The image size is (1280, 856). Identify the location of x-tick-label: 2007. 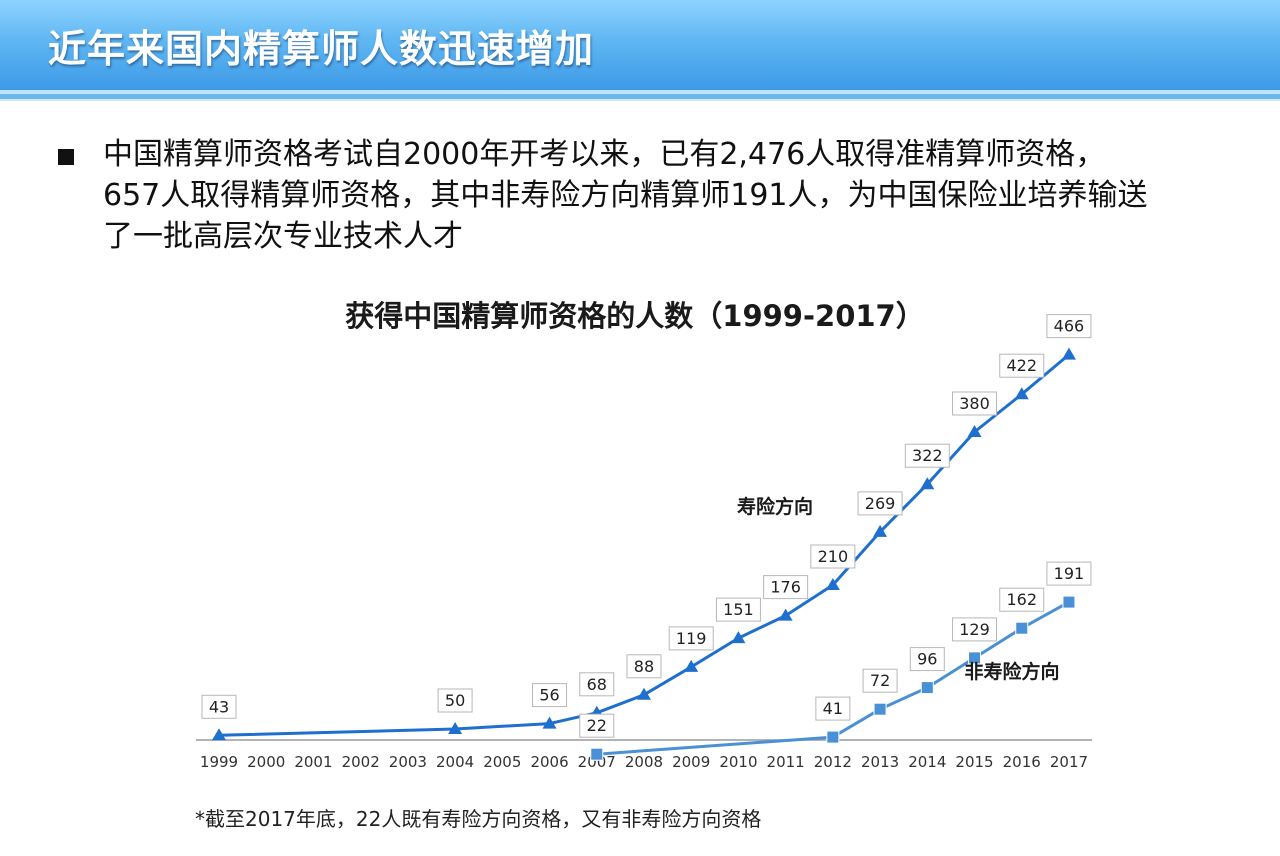
(597, 762).